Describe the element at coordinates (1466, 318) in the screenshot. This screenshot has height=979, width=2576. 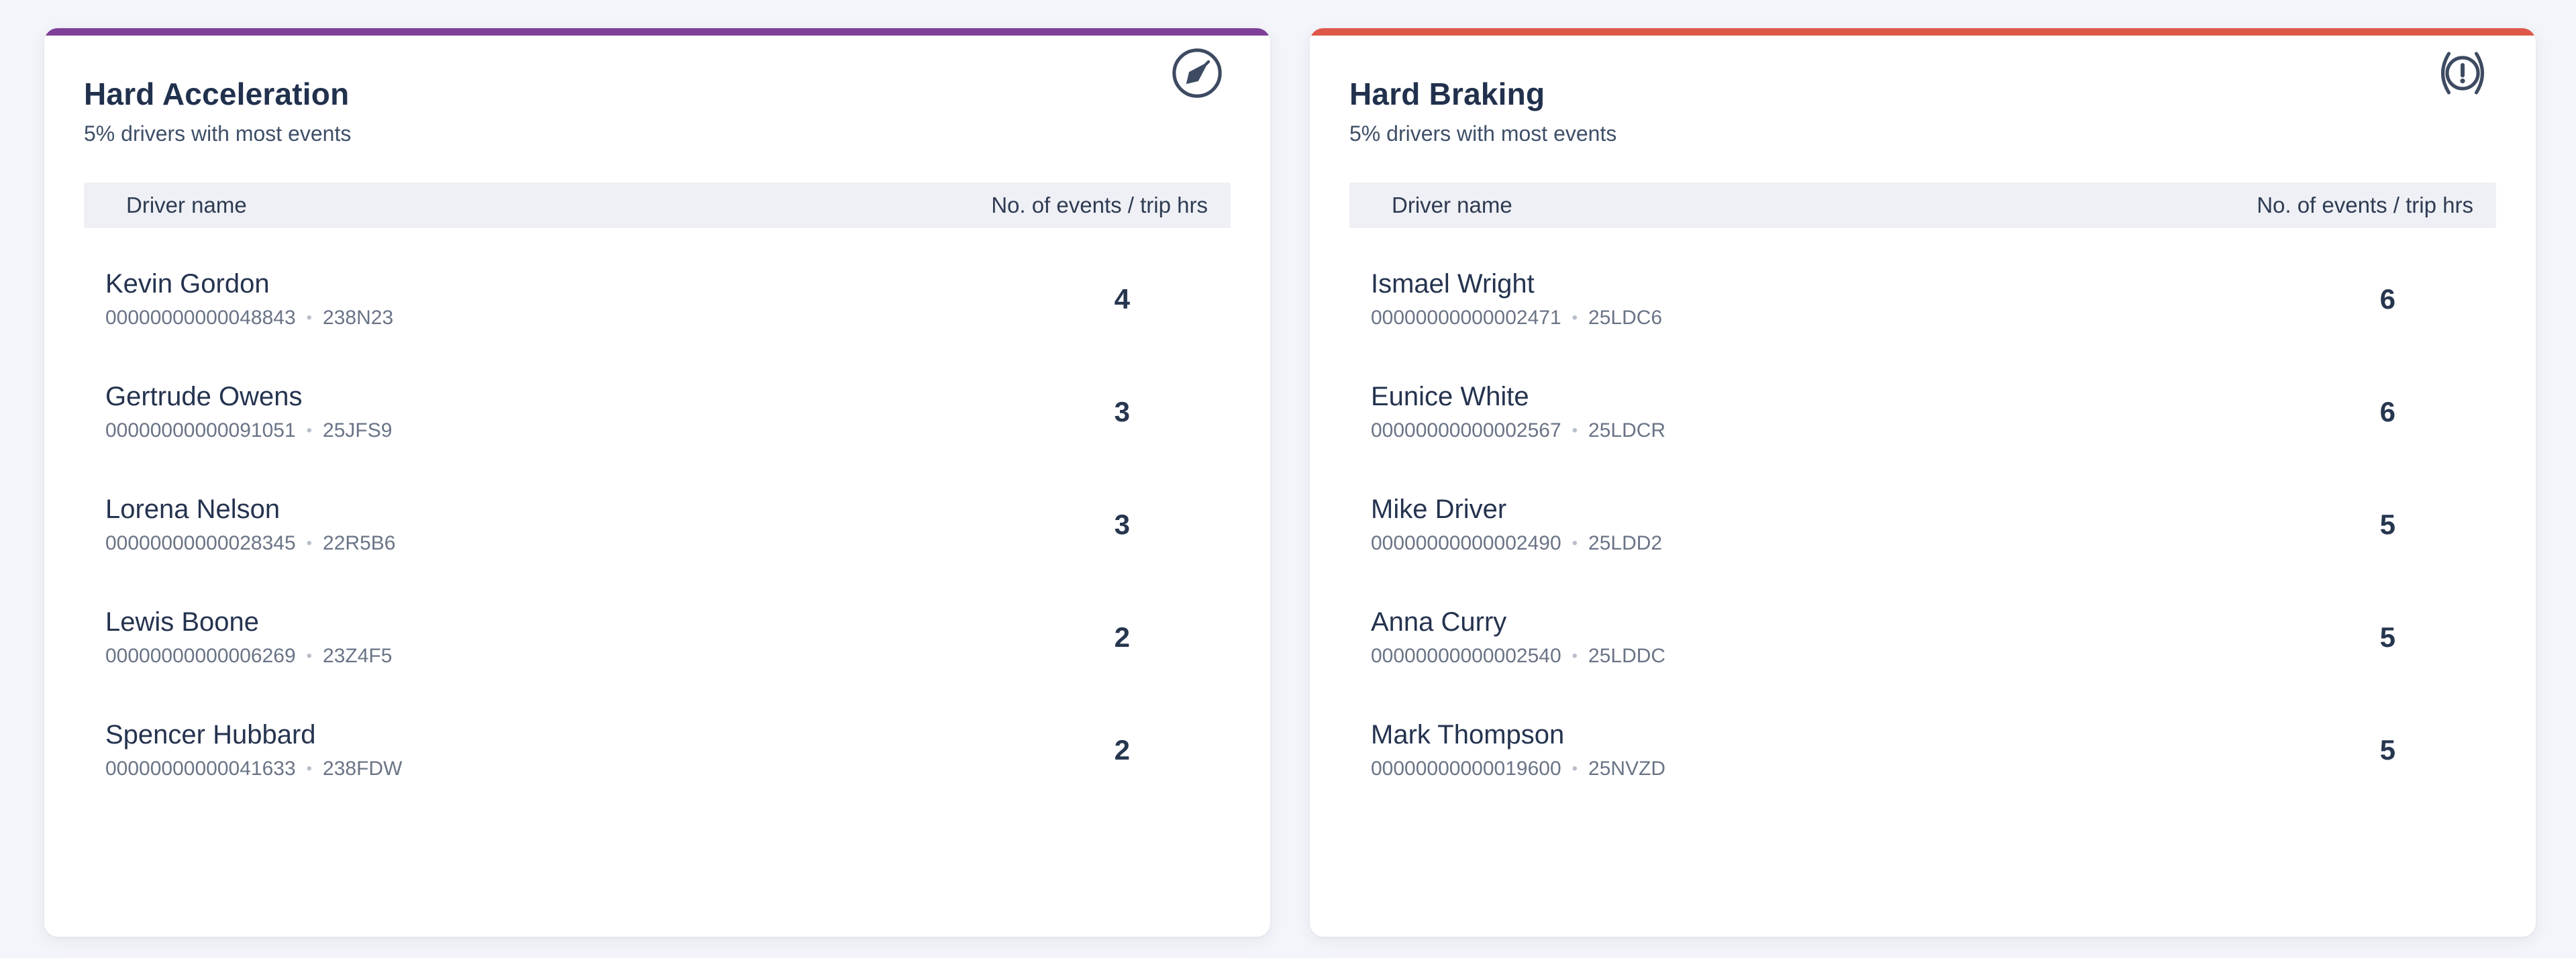
I see `driver-id: 00000000000002471` at that location.